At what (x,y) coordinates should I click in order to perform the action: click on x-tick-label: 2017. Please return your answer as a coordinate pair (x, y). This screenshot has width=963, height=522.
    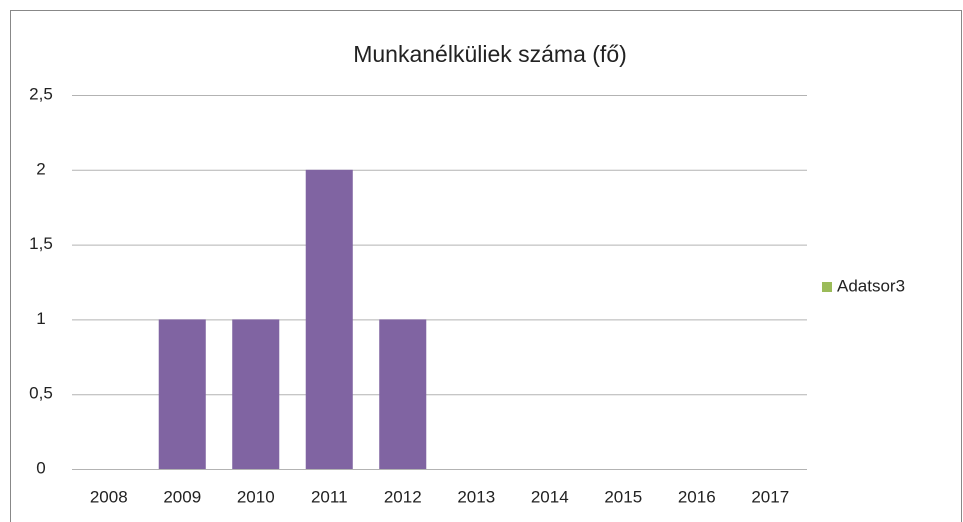
    Looking at the image, I should click on (770, 496).